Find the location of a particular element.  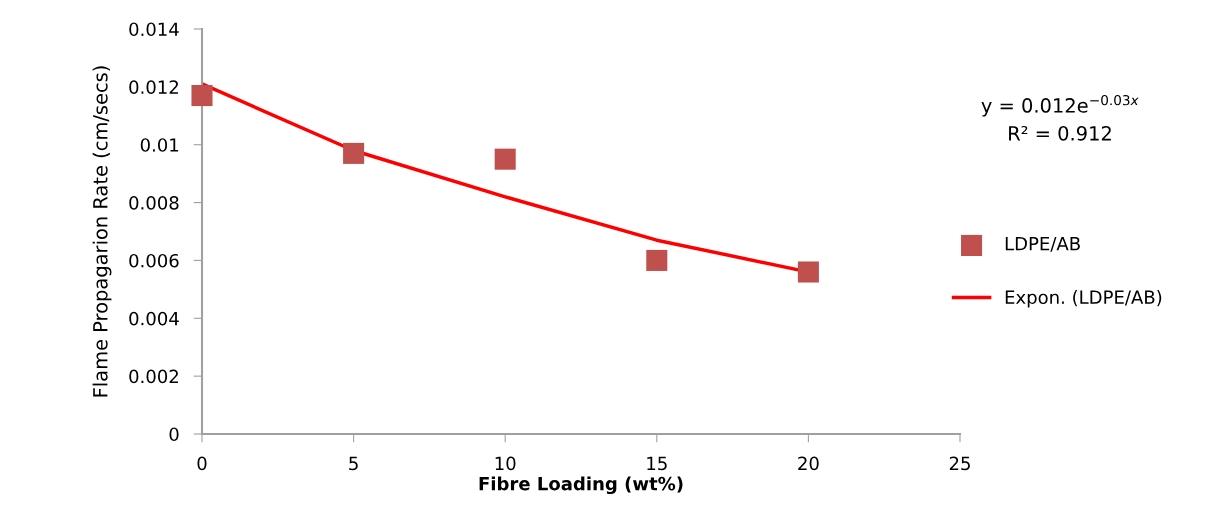

y-tick-label: 0.002 is located at coordinates (153, 376).